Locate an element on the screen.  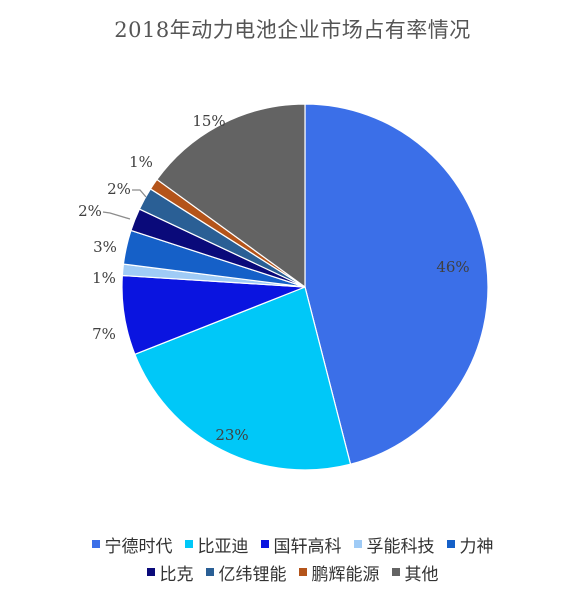
slice-data-label: 46% is located at coordinates (452, 267).